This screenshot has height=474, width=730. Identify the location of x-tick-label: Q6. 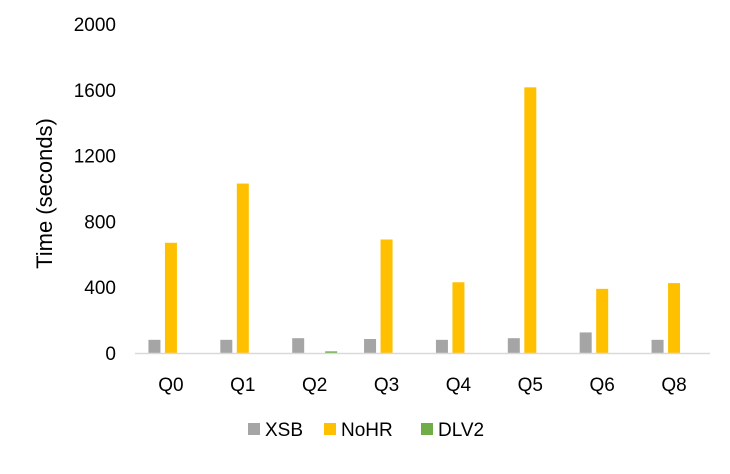
(602, 385).